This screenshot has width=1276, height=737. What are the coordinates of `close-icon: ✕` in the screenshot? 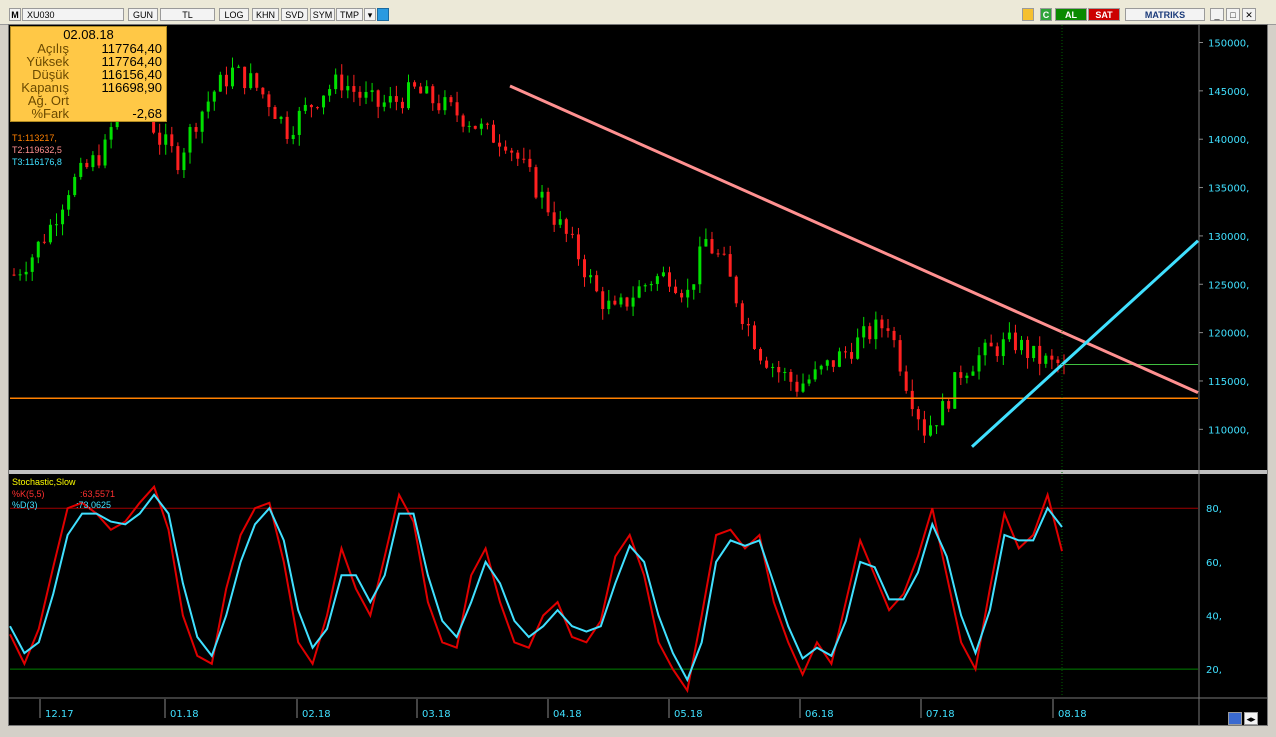 It's located at (1249, 14).